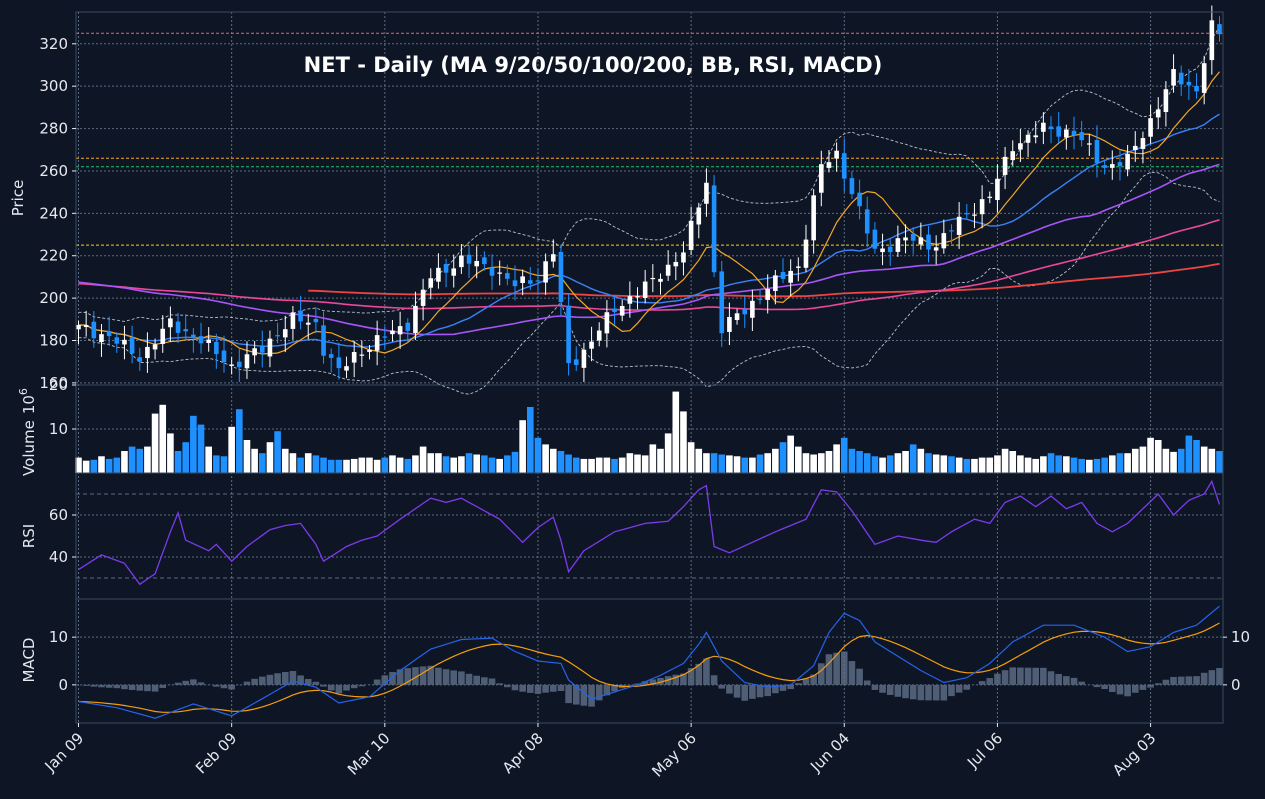 The height and width of the screenshot is (799, 1265). What do you see at coordinates (58, 557) in the screenshot?
I see `rsi-tick-label-40: 40` at bounding box center [58, 557].